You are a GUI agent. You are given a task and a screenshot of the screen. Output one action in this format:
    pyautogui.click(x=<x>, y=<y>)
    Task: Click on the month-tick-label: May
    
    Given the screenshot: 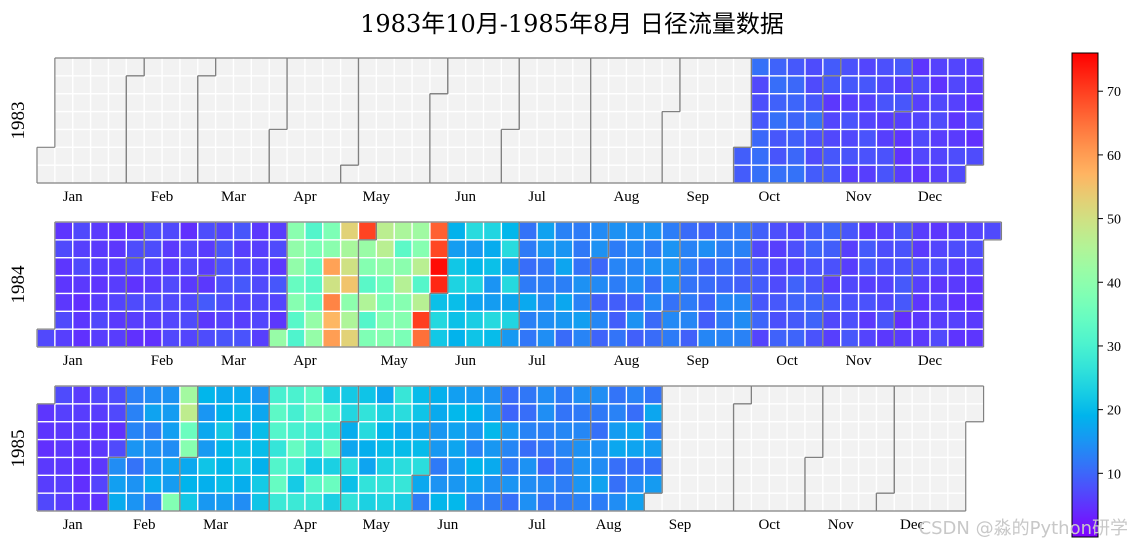 What is the action you would take?
    pyautogui.click(x=394, y=361)
    